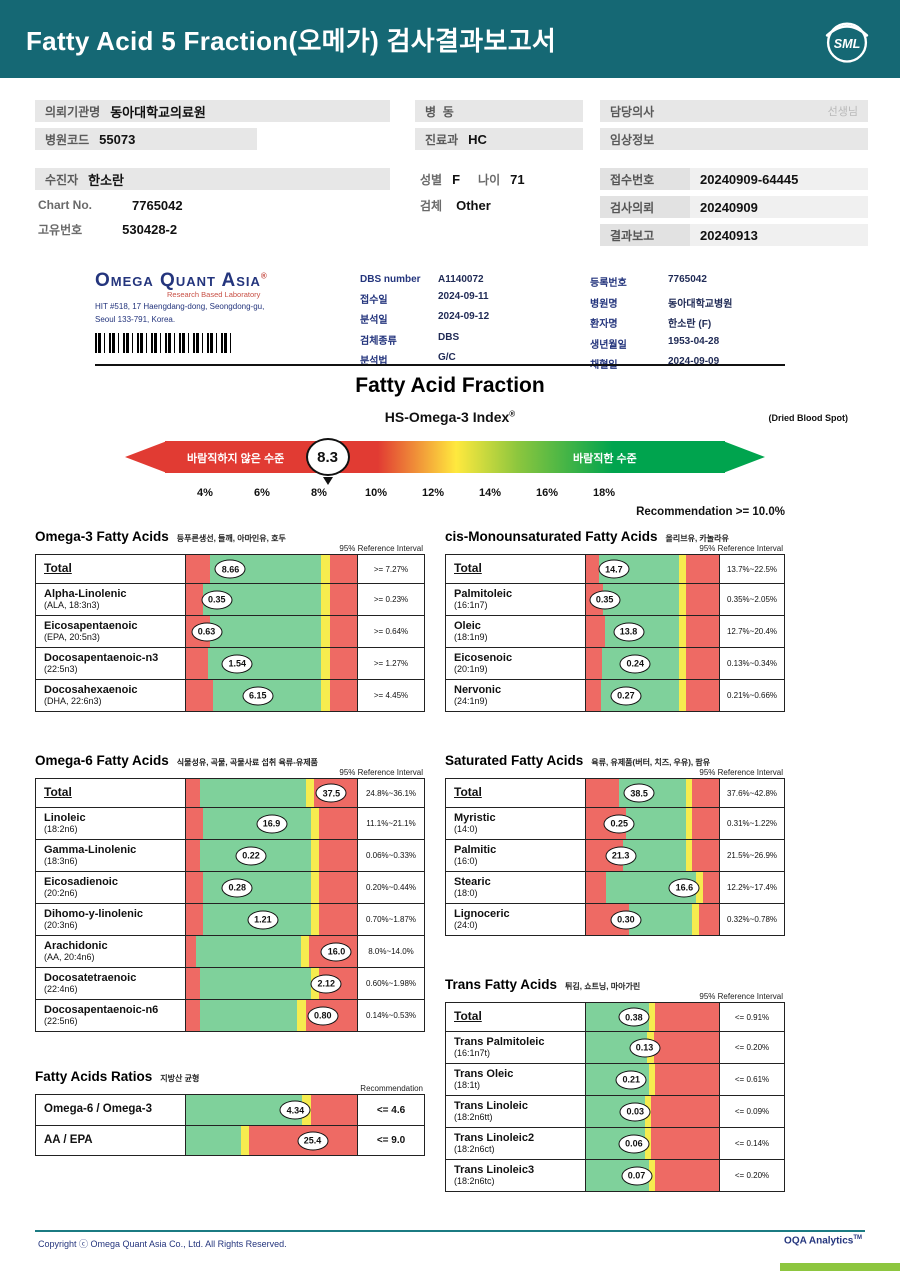 Image resolution: width=900 pixels, height=1271 pixels. Describe the element at coordinates (840, 1267) in the screenshot. I see `footer-green-strip` at that location.